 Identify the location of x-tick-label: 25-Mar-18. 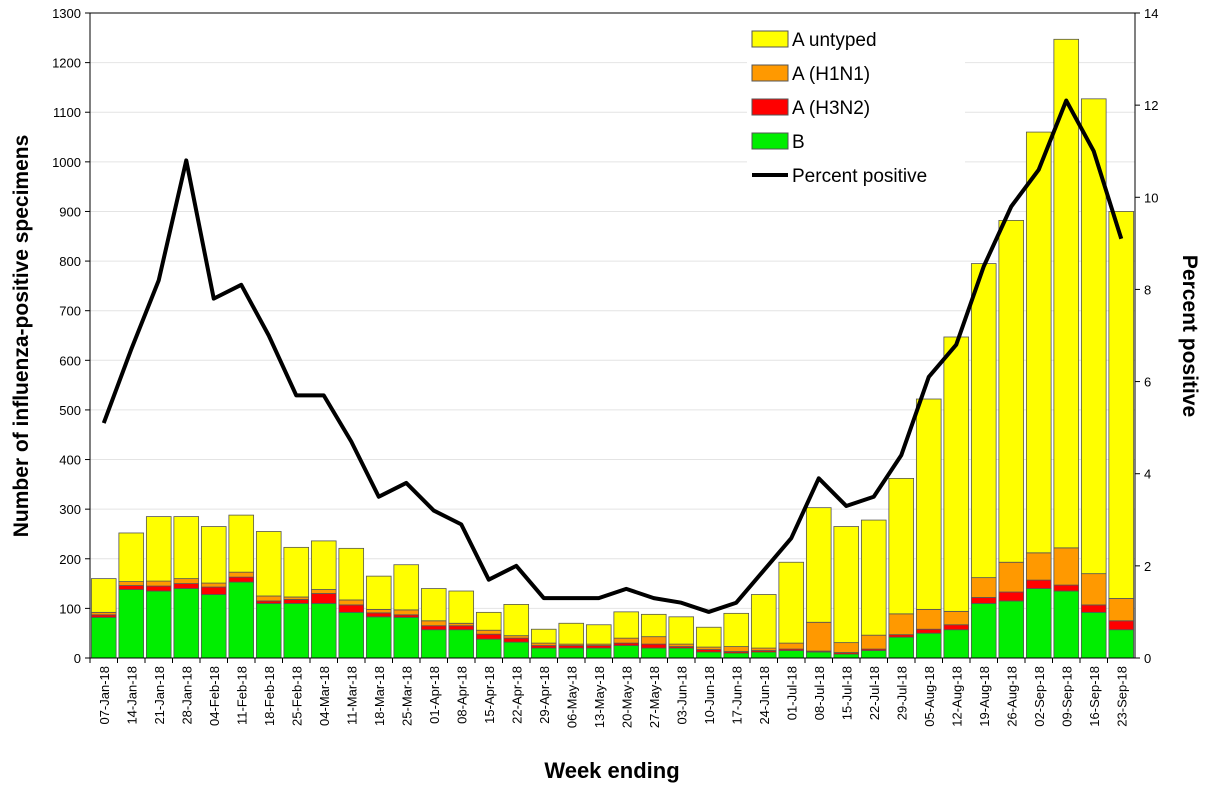
(406, 696).